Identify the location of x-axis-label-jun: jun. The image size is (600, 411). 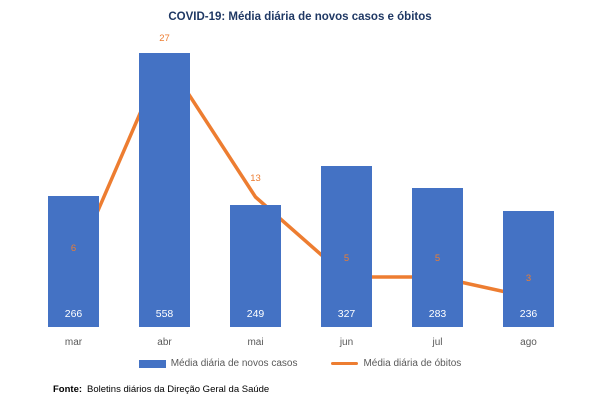
(346, 342).